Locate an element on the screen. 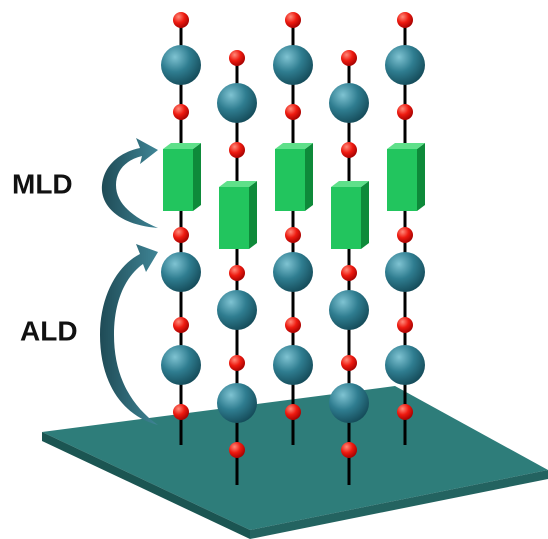 The height and width of the screenshot is (539, 548). mld-arrow is located at coordinates (129, 183).